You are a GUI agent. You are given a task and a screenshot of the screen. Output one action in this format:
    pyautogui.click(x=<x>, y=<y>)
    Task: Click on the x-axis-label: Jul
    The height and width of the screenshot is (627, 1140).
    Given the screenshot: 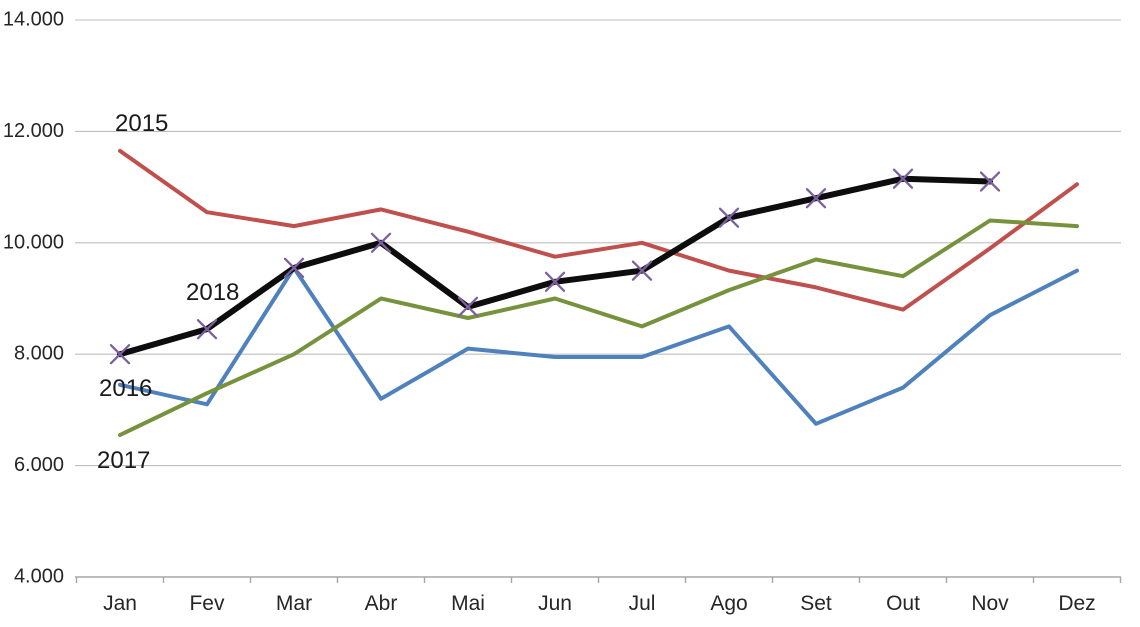 What is the action you would take?
    pyautogui.click(x=642, y=603)
    